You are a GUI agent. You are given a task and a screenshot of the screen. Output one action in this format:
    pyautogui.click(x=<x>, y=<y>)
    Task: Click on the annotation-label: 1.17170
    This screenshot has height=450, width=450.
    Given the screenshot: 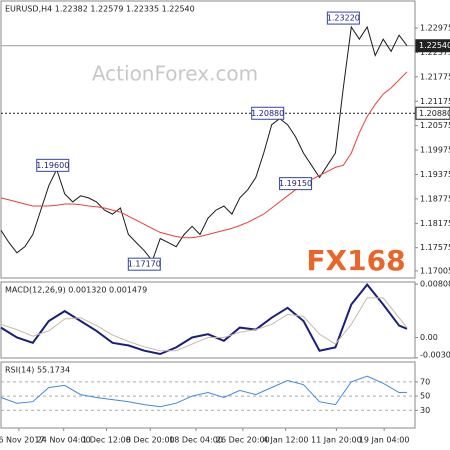 What is the action you would take?
    pyautogui.click(x=144, y=264)
    